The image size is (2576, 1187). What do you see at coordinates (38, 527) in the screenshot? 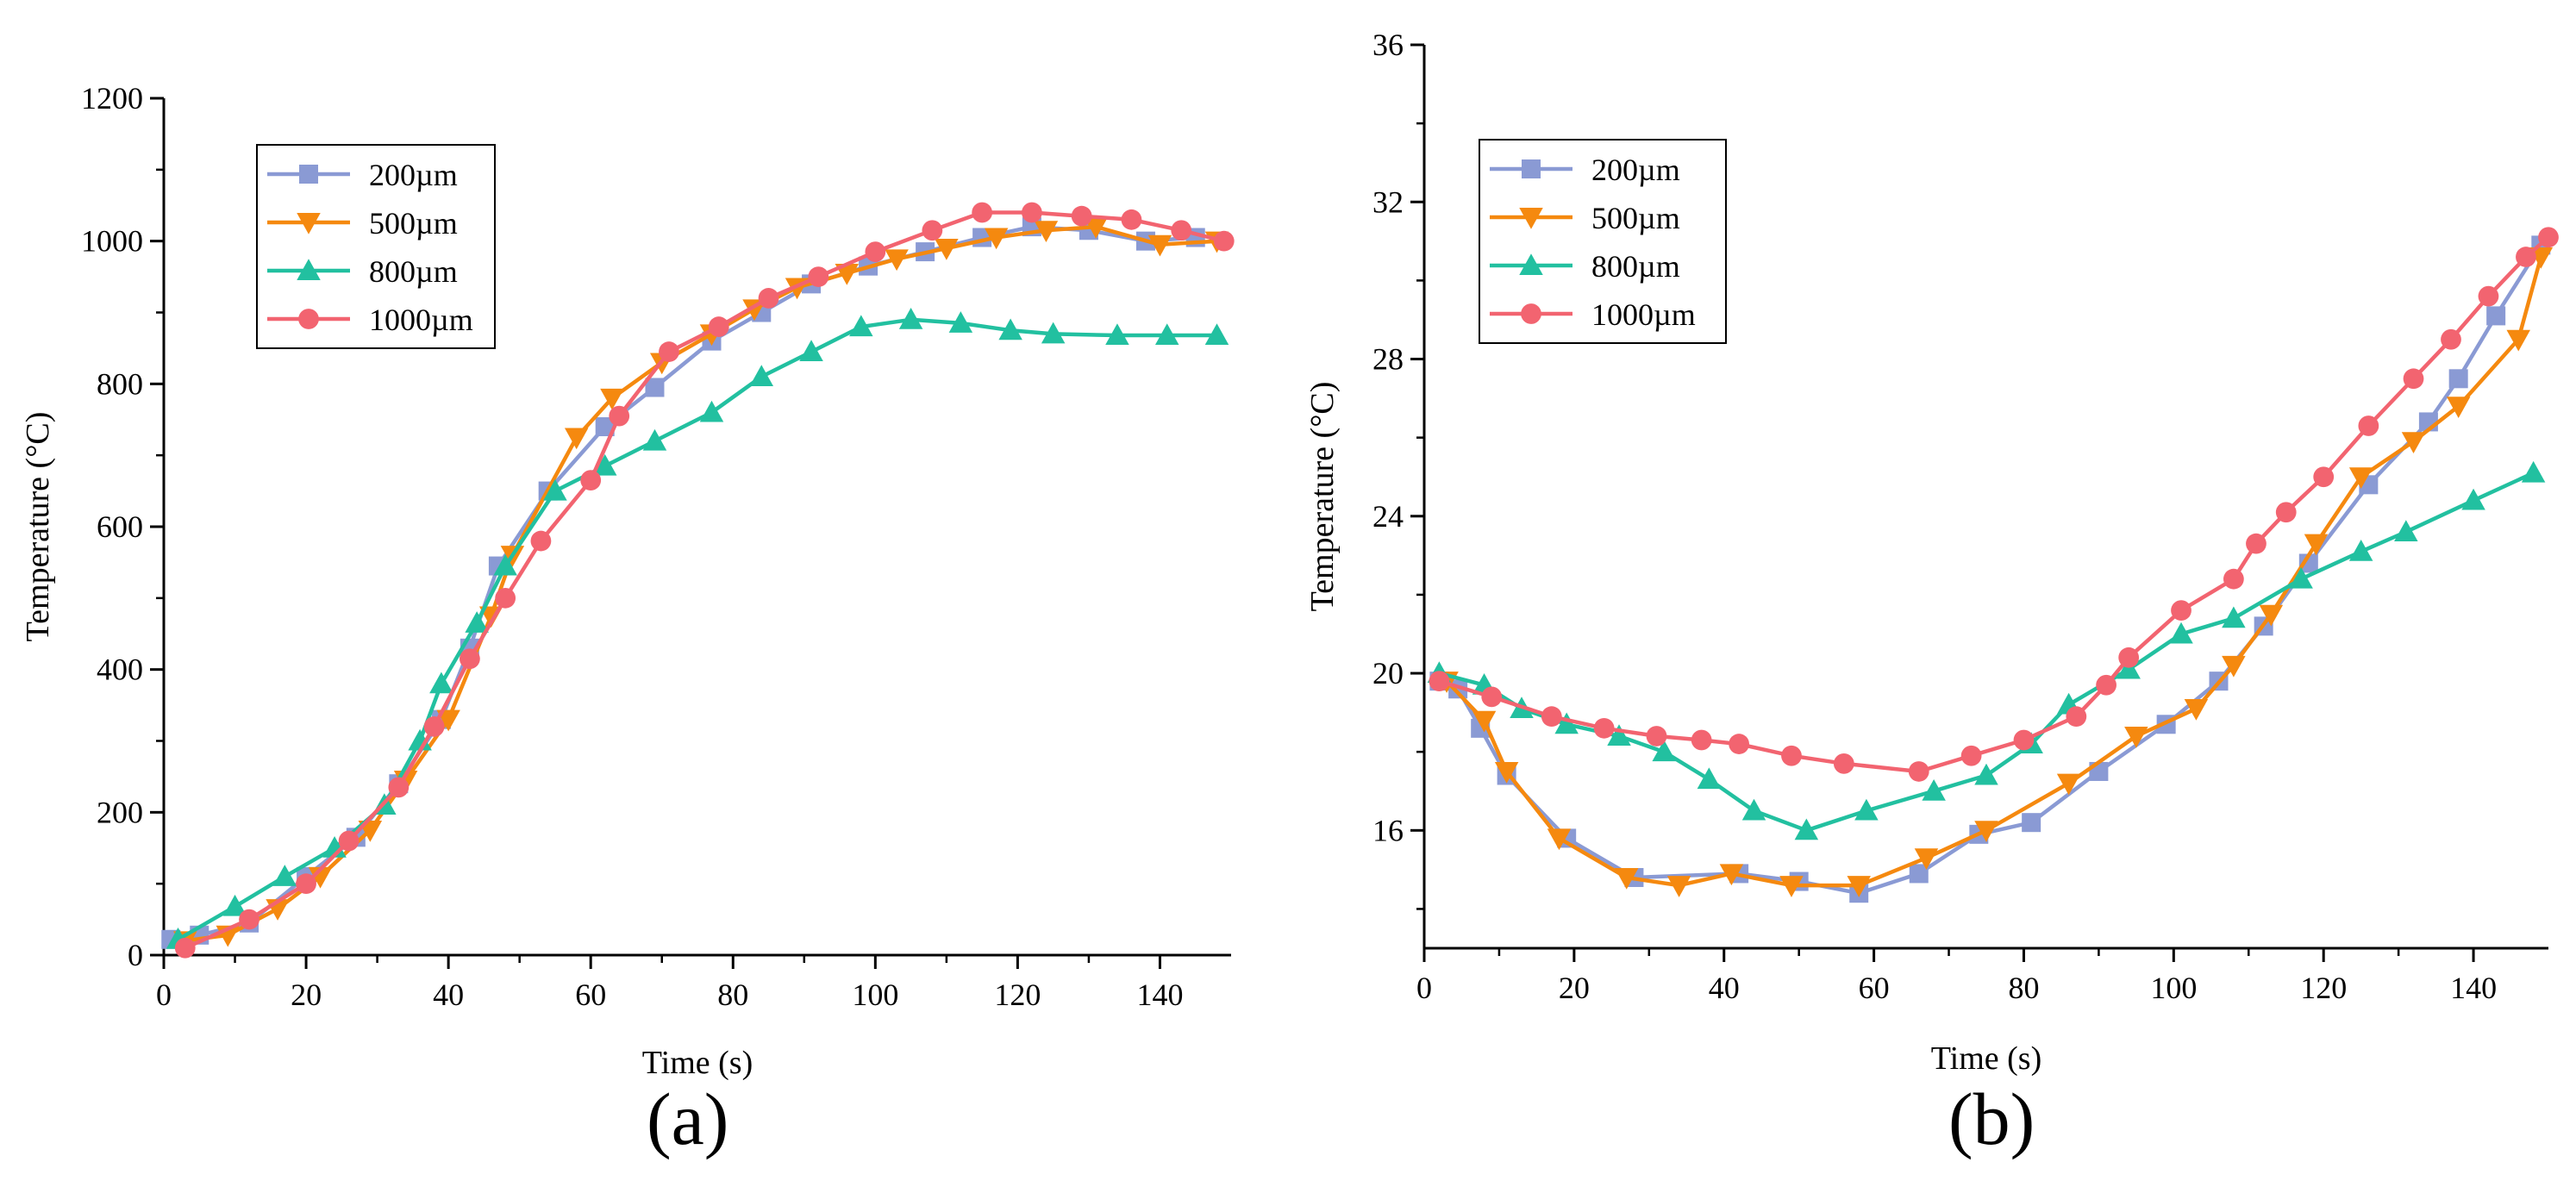
I see `y-axis-label: Temperature (°C)` at bounding box center [38, 527].